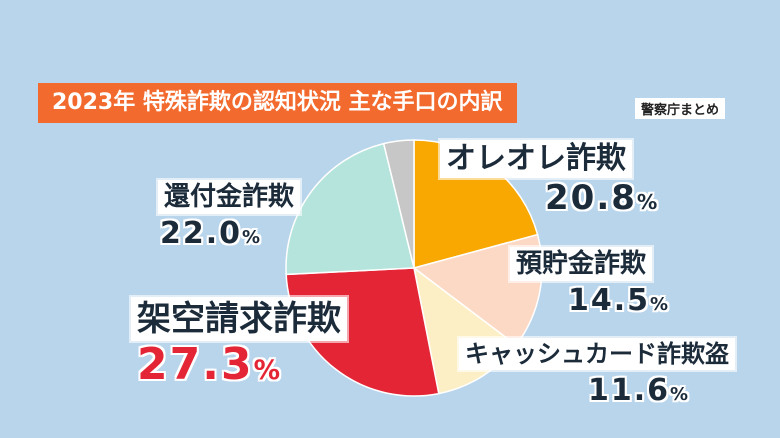 This screenshot has height=438, width=780. What do you see at coordinates (629, 390) in the screenshot?
I see `slice-value-number: 11.6` at bounding box center [629, 390].